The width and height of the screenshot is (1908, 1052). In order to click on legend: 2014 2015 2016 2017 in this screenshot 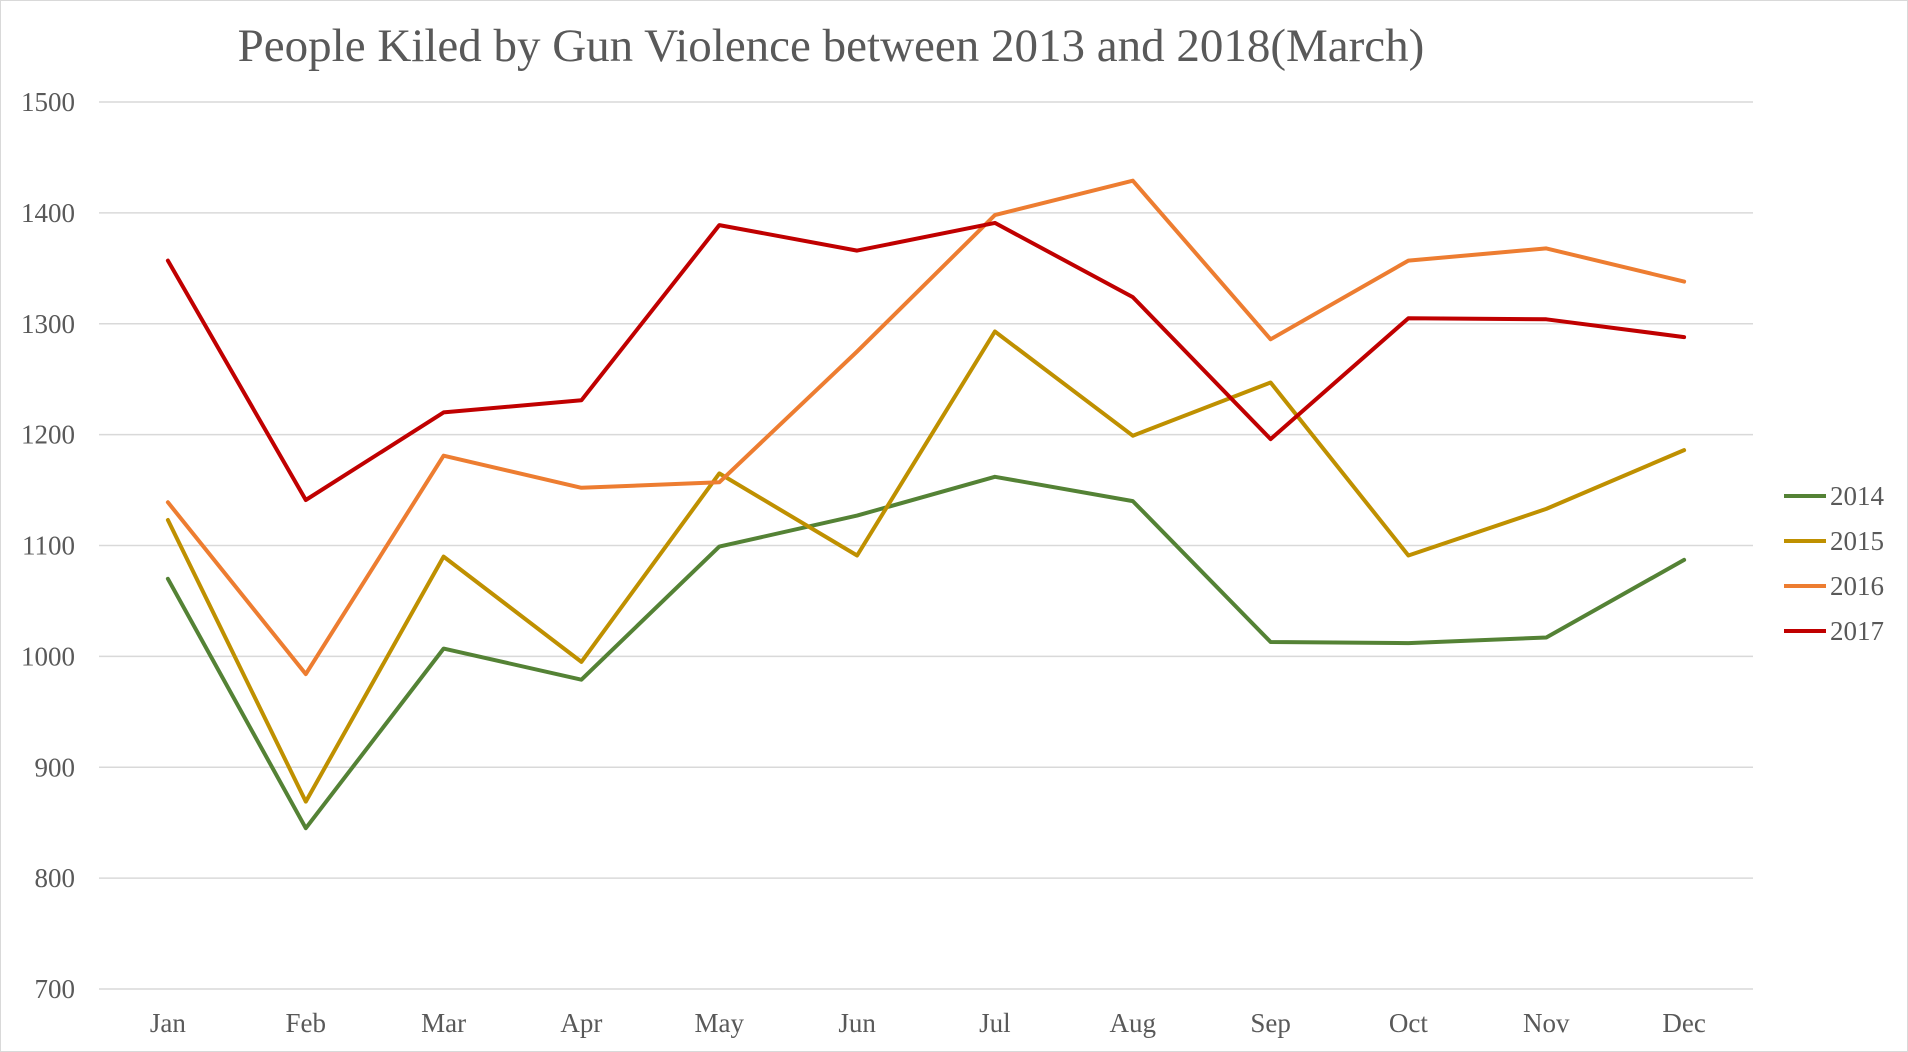, I will do `click(1834, 563)`.